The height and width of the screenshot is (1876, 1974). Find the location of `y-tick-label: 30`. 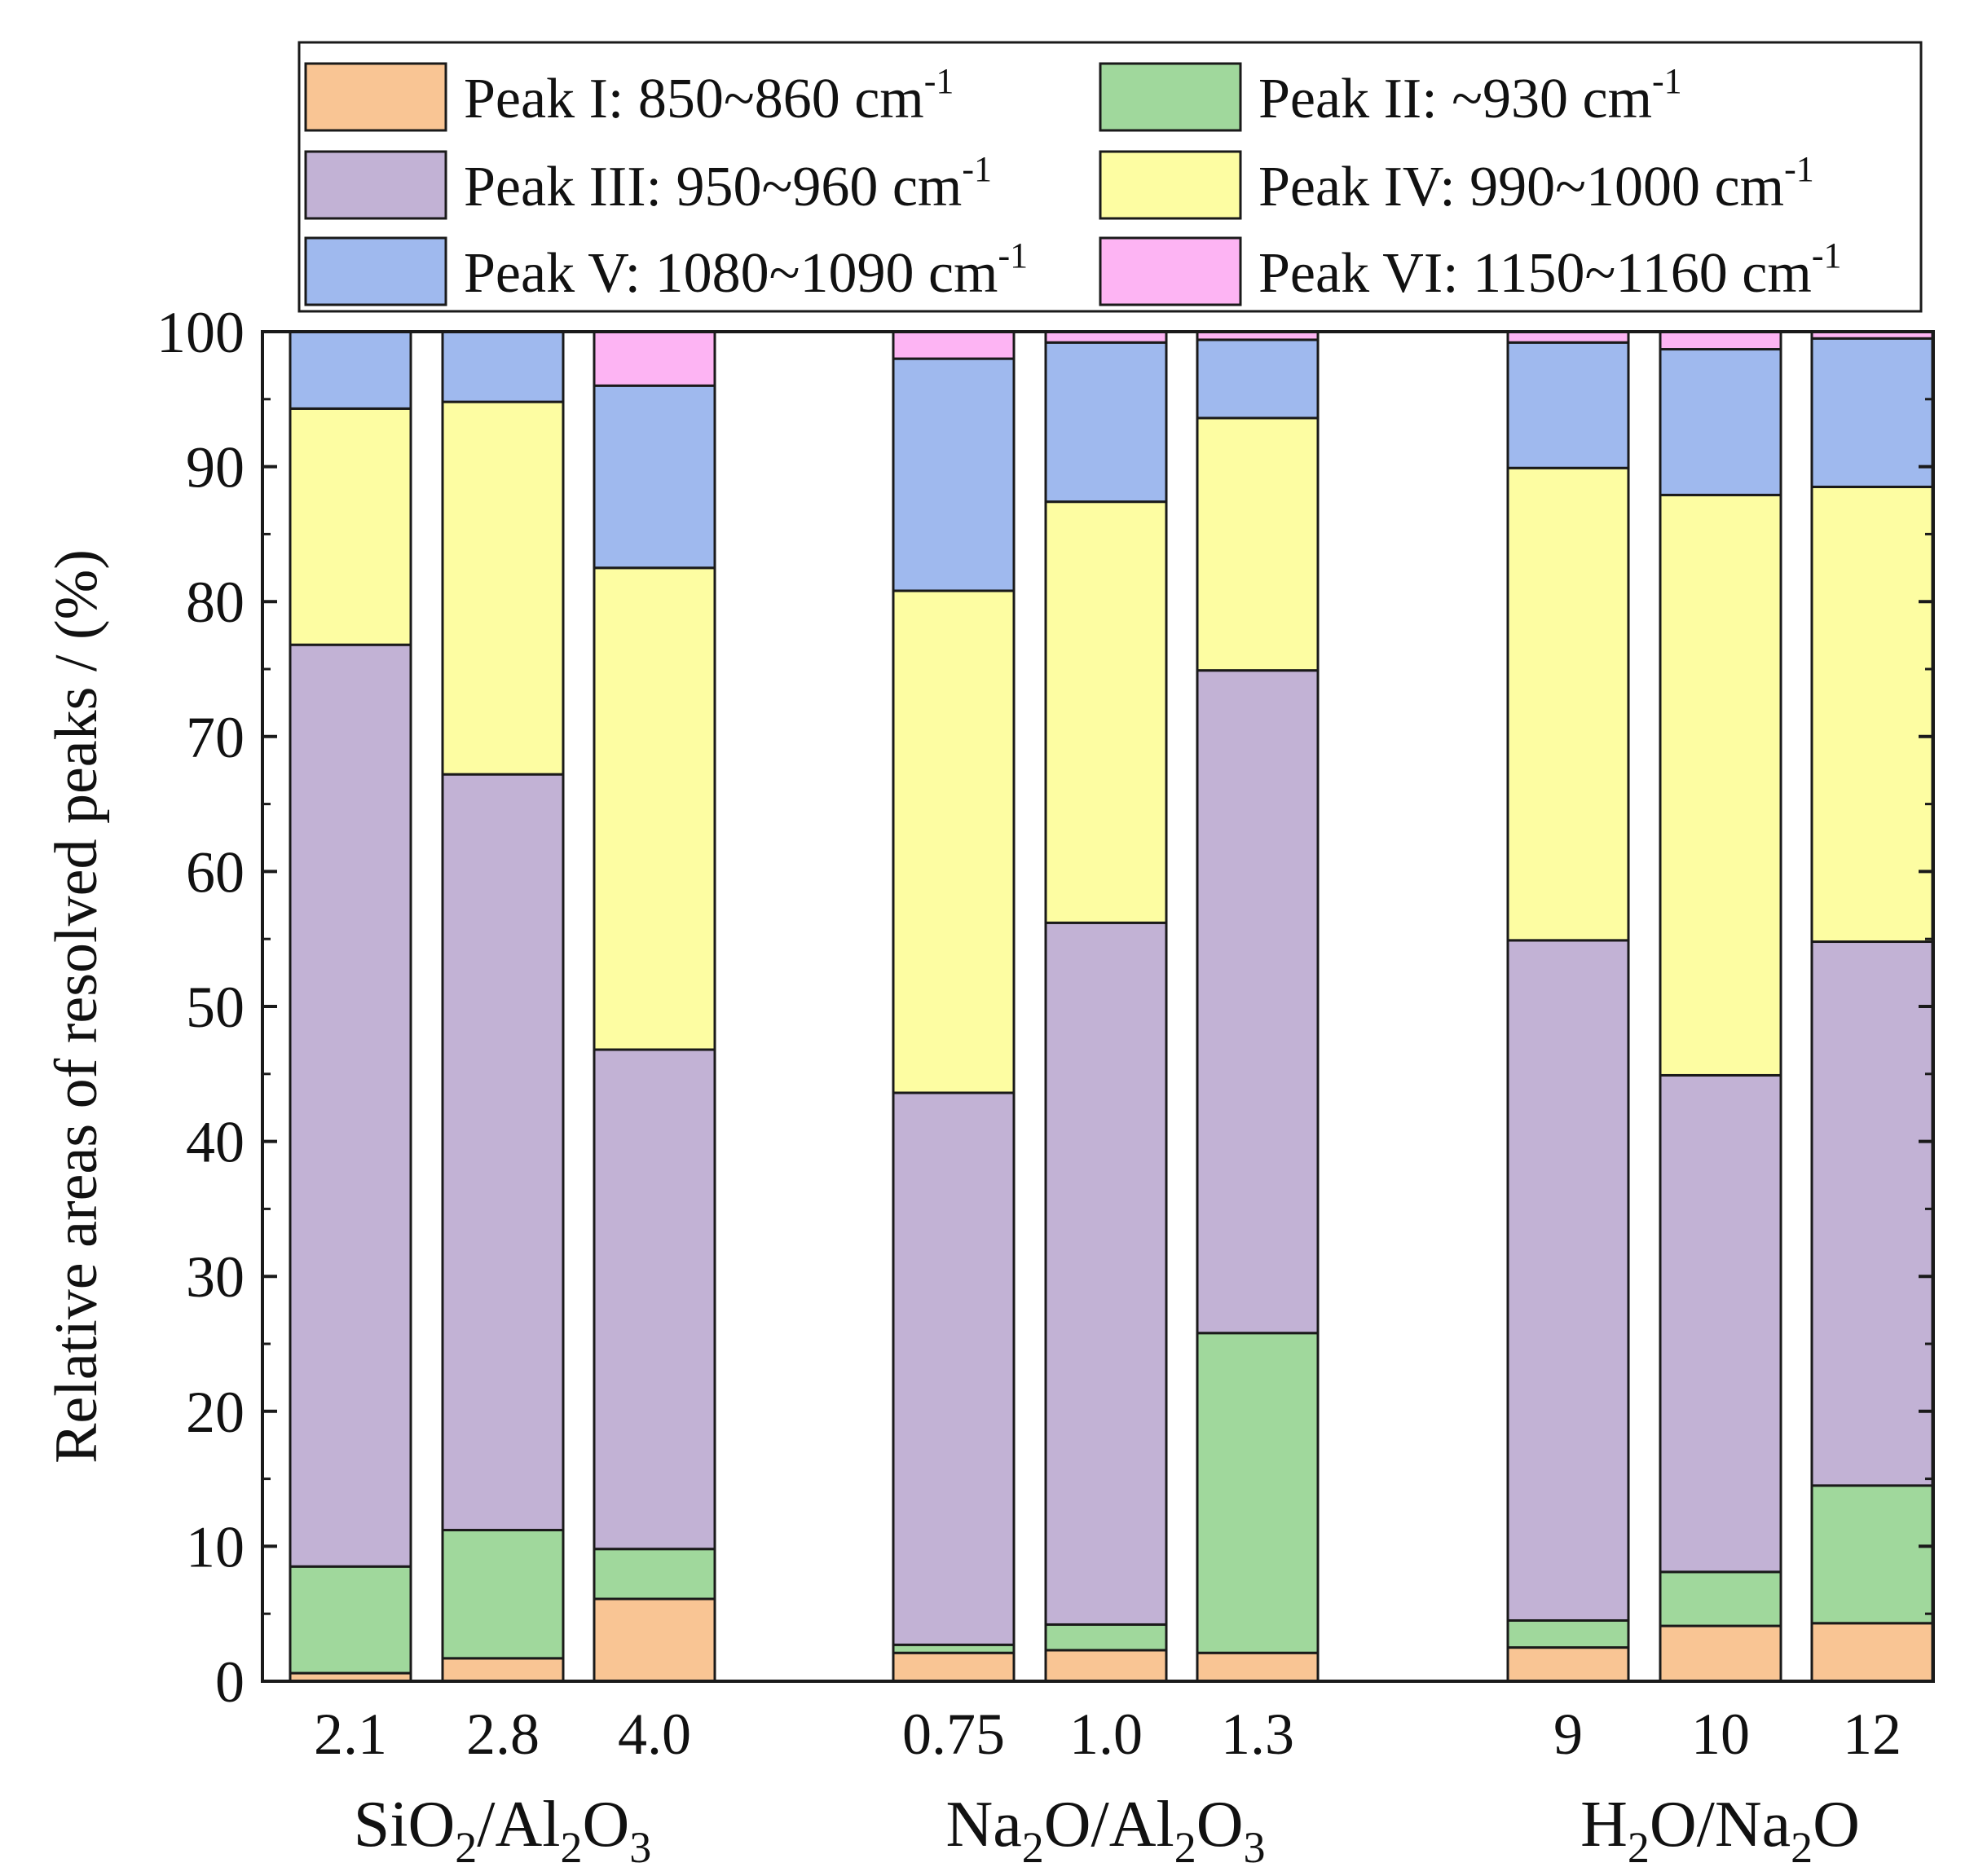

y-tick-label: 30 is located at coordinates (216, 1277).